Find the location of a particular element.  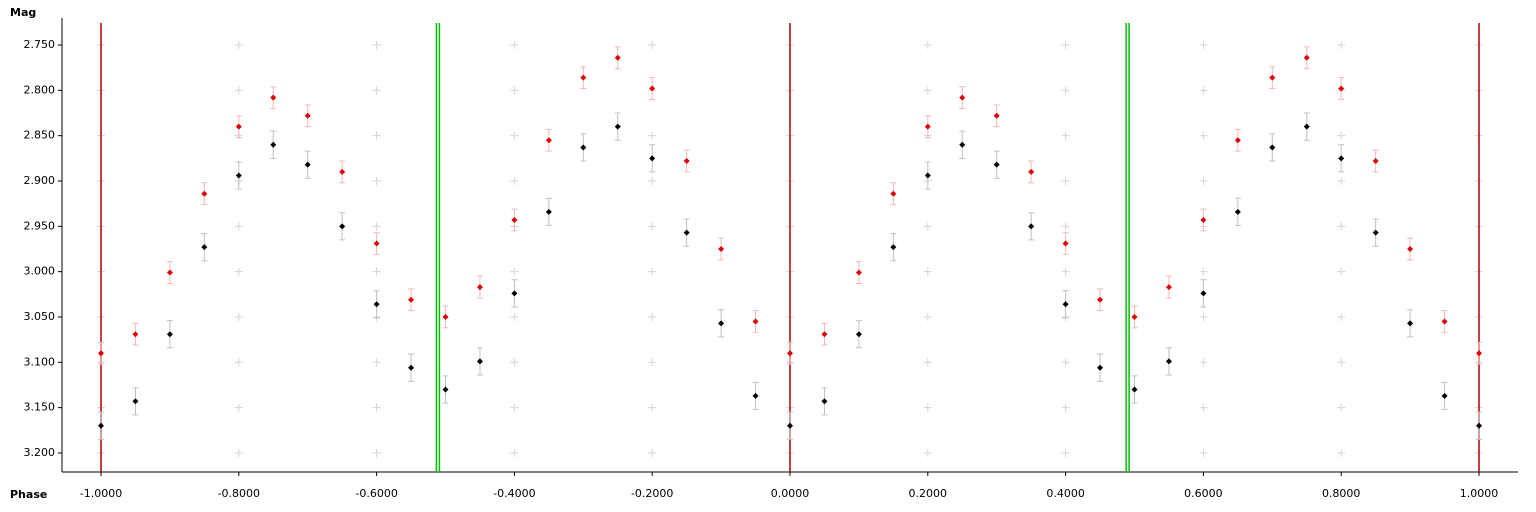

y-tick-label: 3.050 is located at coordinates (40, 316).